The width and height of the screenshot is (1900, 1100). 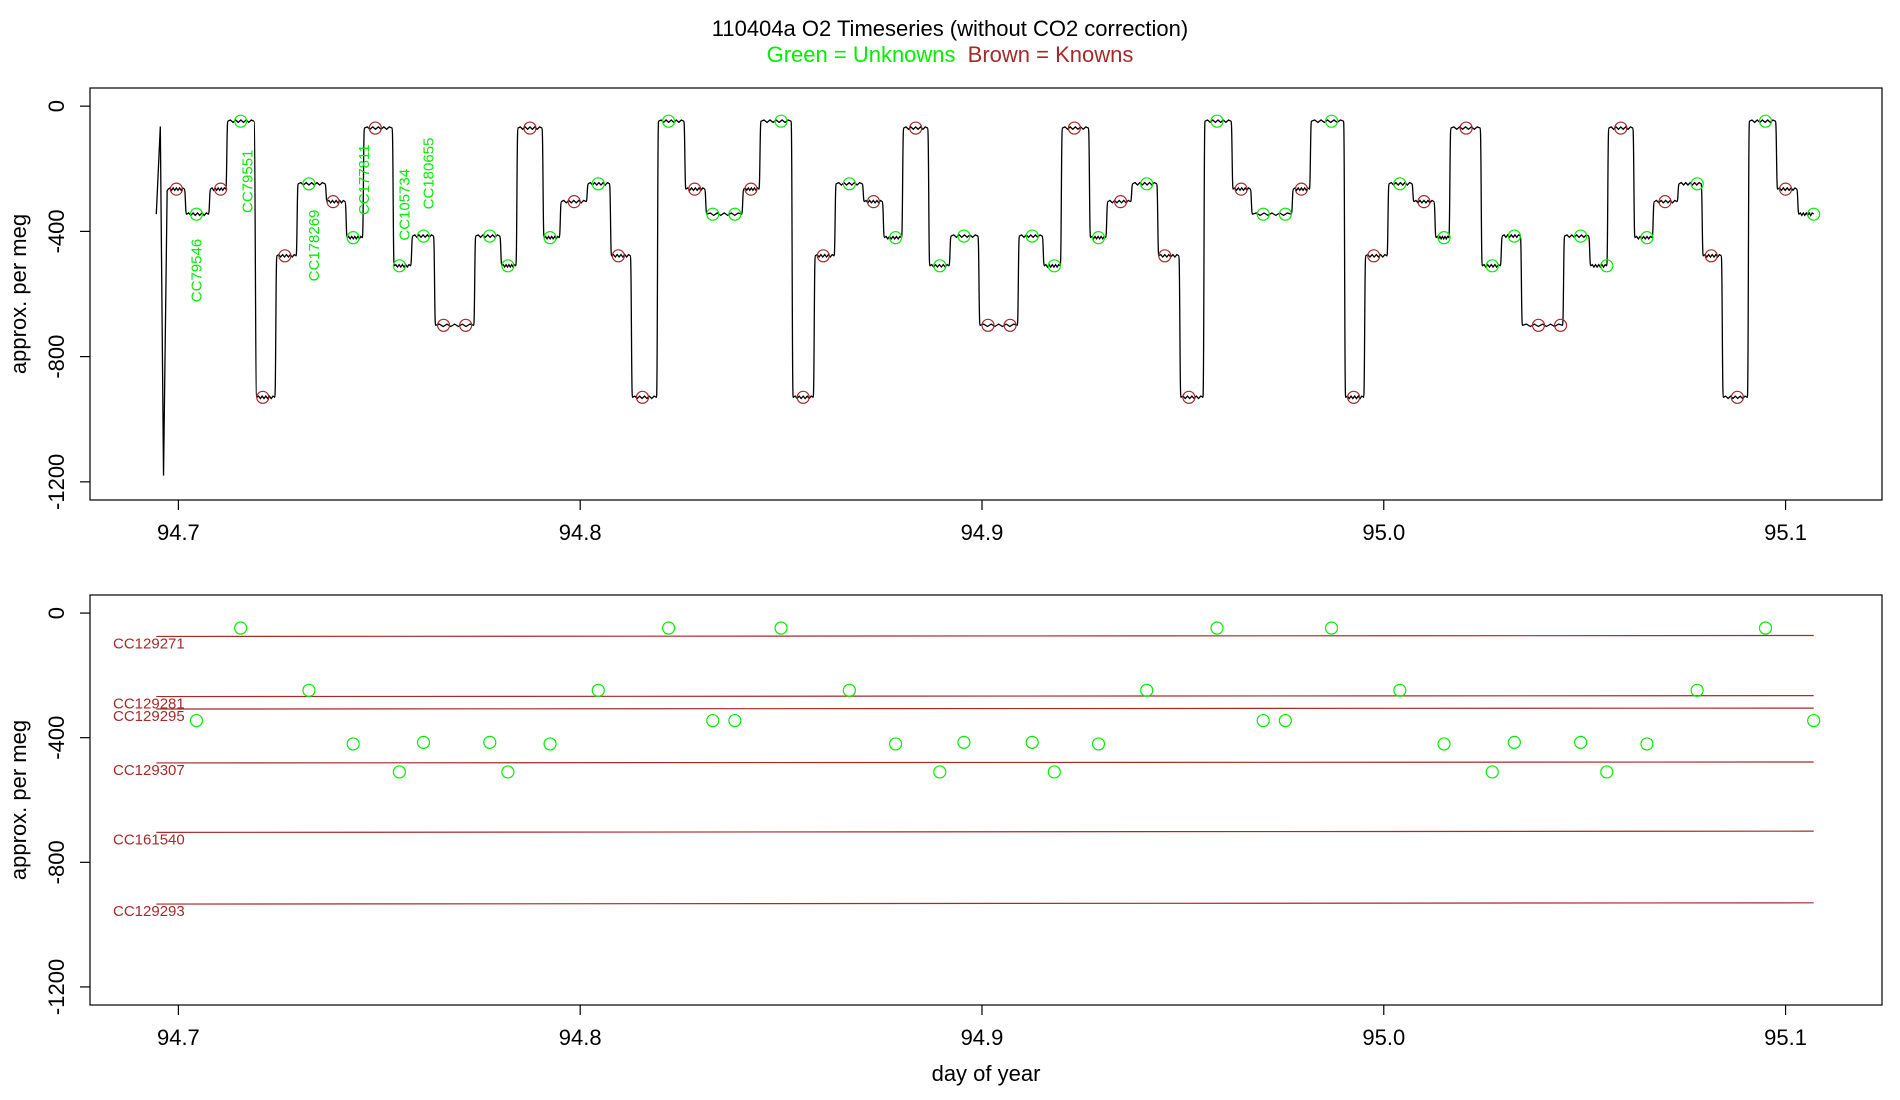 I want to click on subtitle-knowns: Brown = Knowns, so click(x=1051, y=54).